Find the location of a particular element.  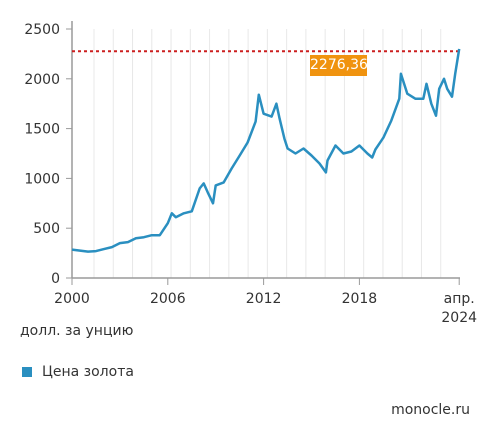

x-tick-label: 2018 is located at coordinates (360, 299).